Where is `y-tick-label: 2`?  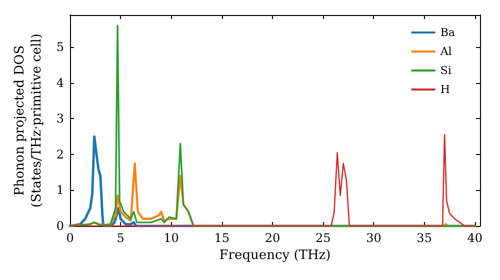 y-tick-label: 2 is located at coordinates (60, 154).